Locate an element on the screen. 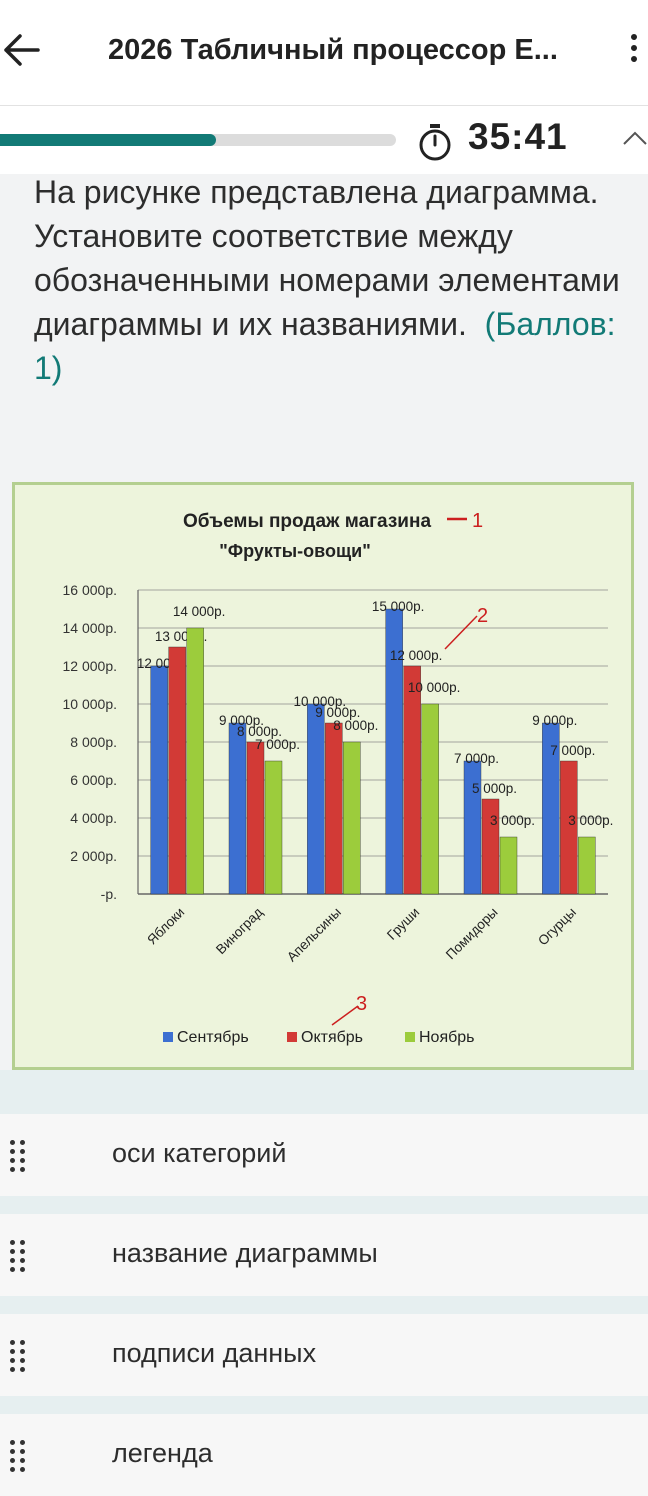 This screenshot has height=1496, width=648. chart-title: Объемы продаж магазина is located at coordinates (307, 521).